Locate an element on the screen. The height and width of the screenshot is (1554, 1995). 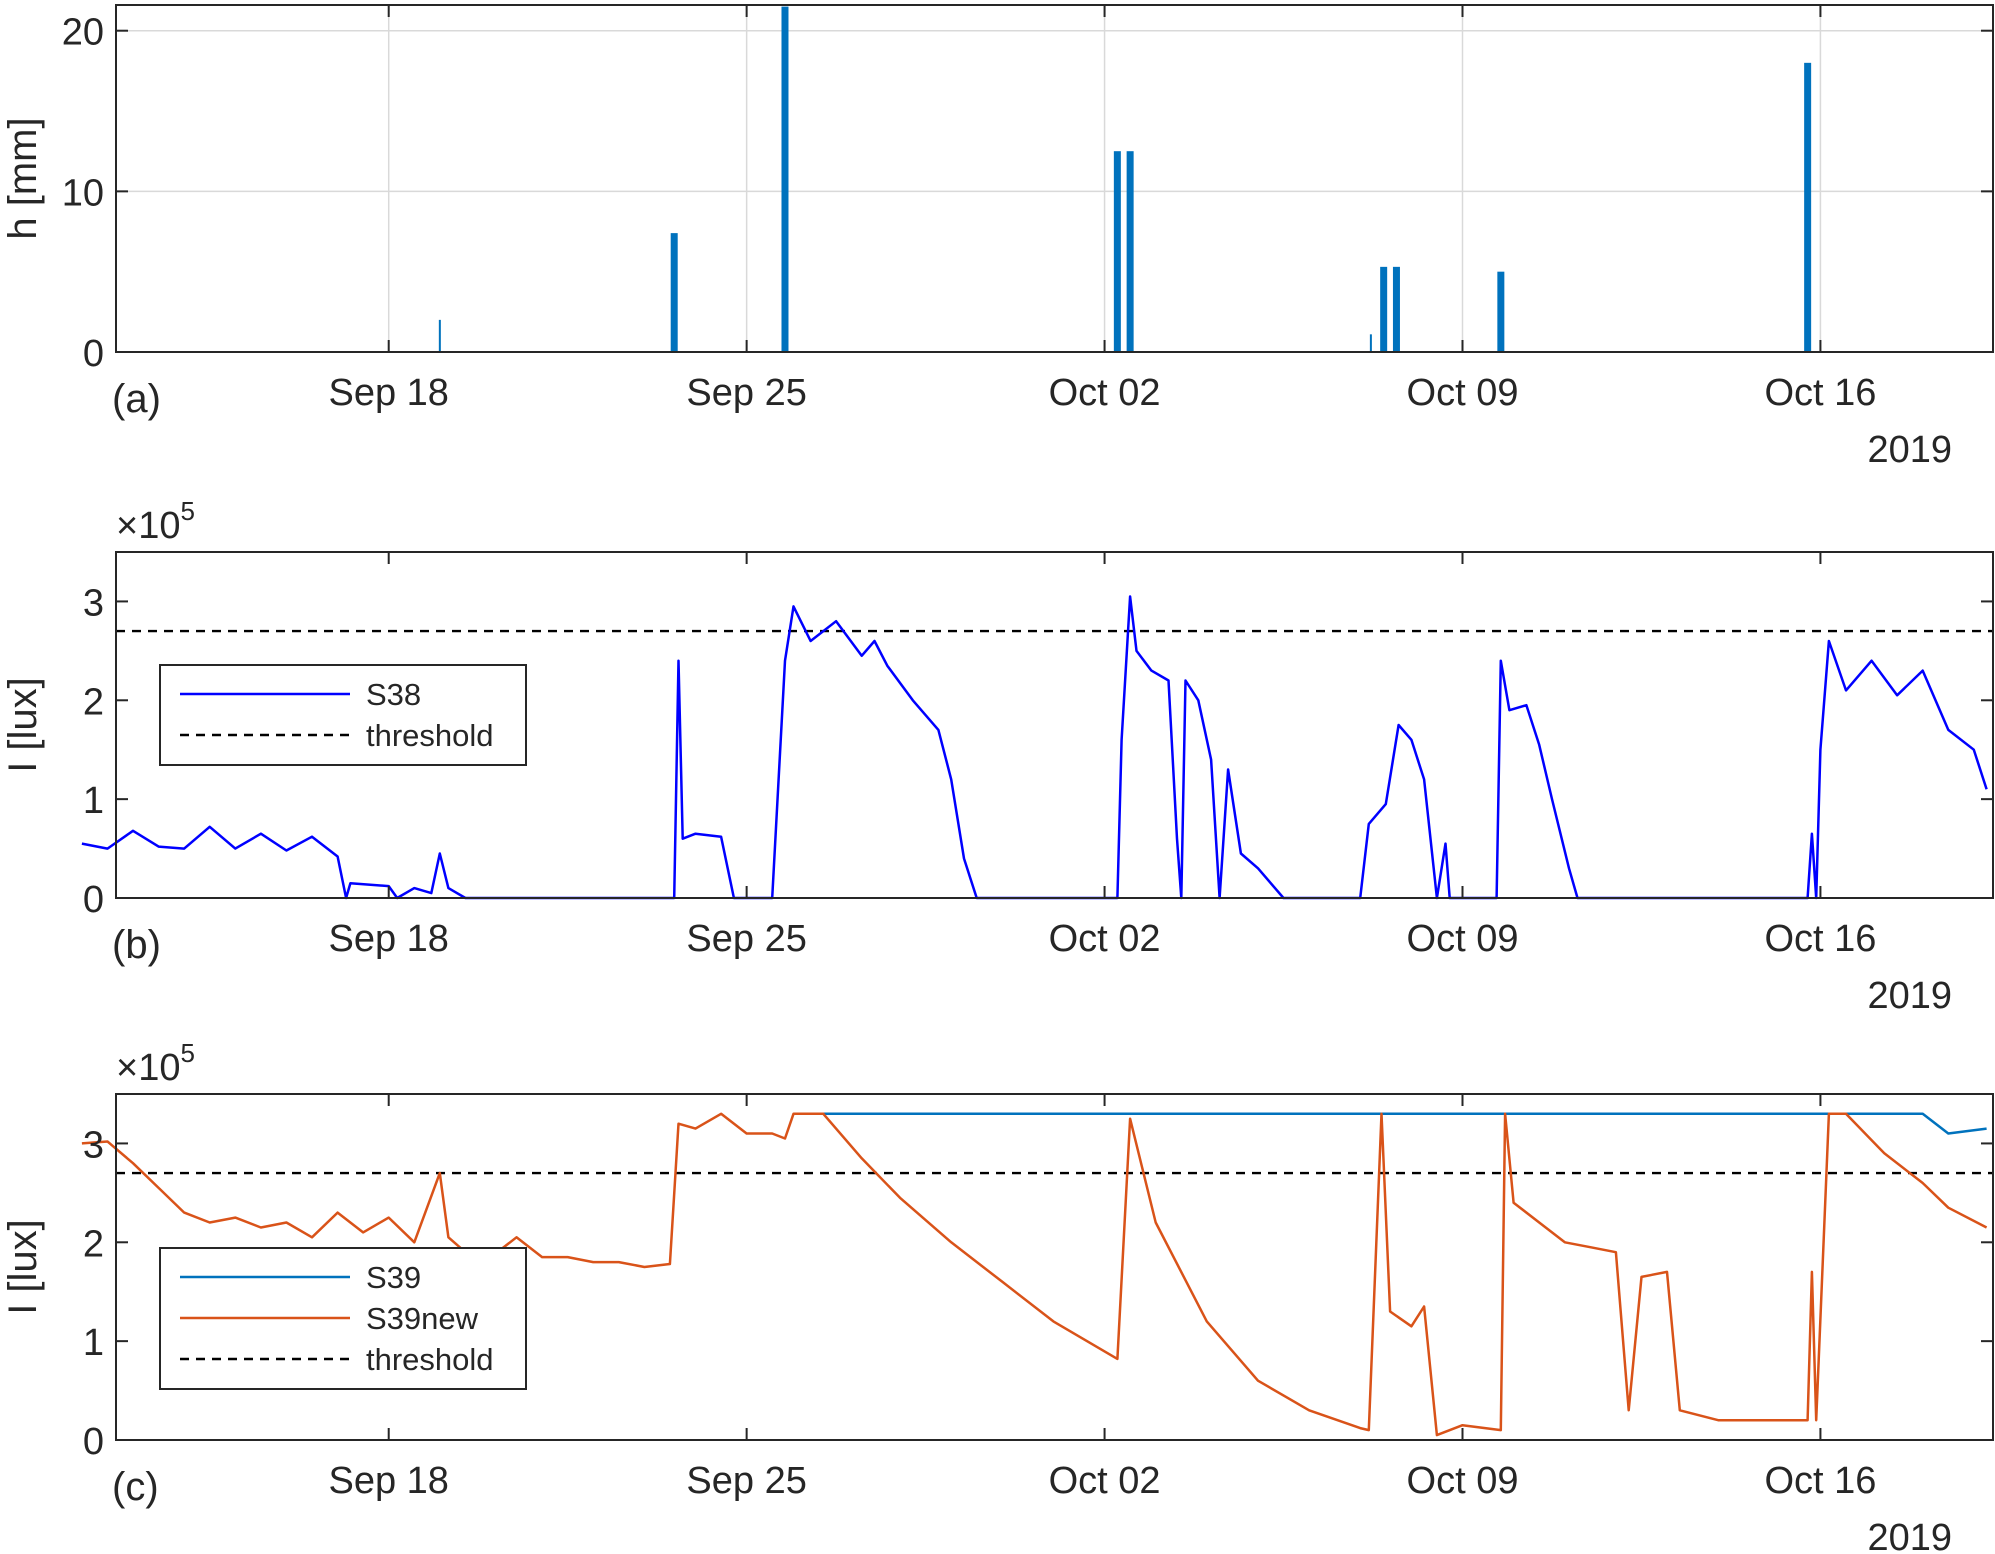
y-tick-label: 10 is located at coordinates (83, 193).